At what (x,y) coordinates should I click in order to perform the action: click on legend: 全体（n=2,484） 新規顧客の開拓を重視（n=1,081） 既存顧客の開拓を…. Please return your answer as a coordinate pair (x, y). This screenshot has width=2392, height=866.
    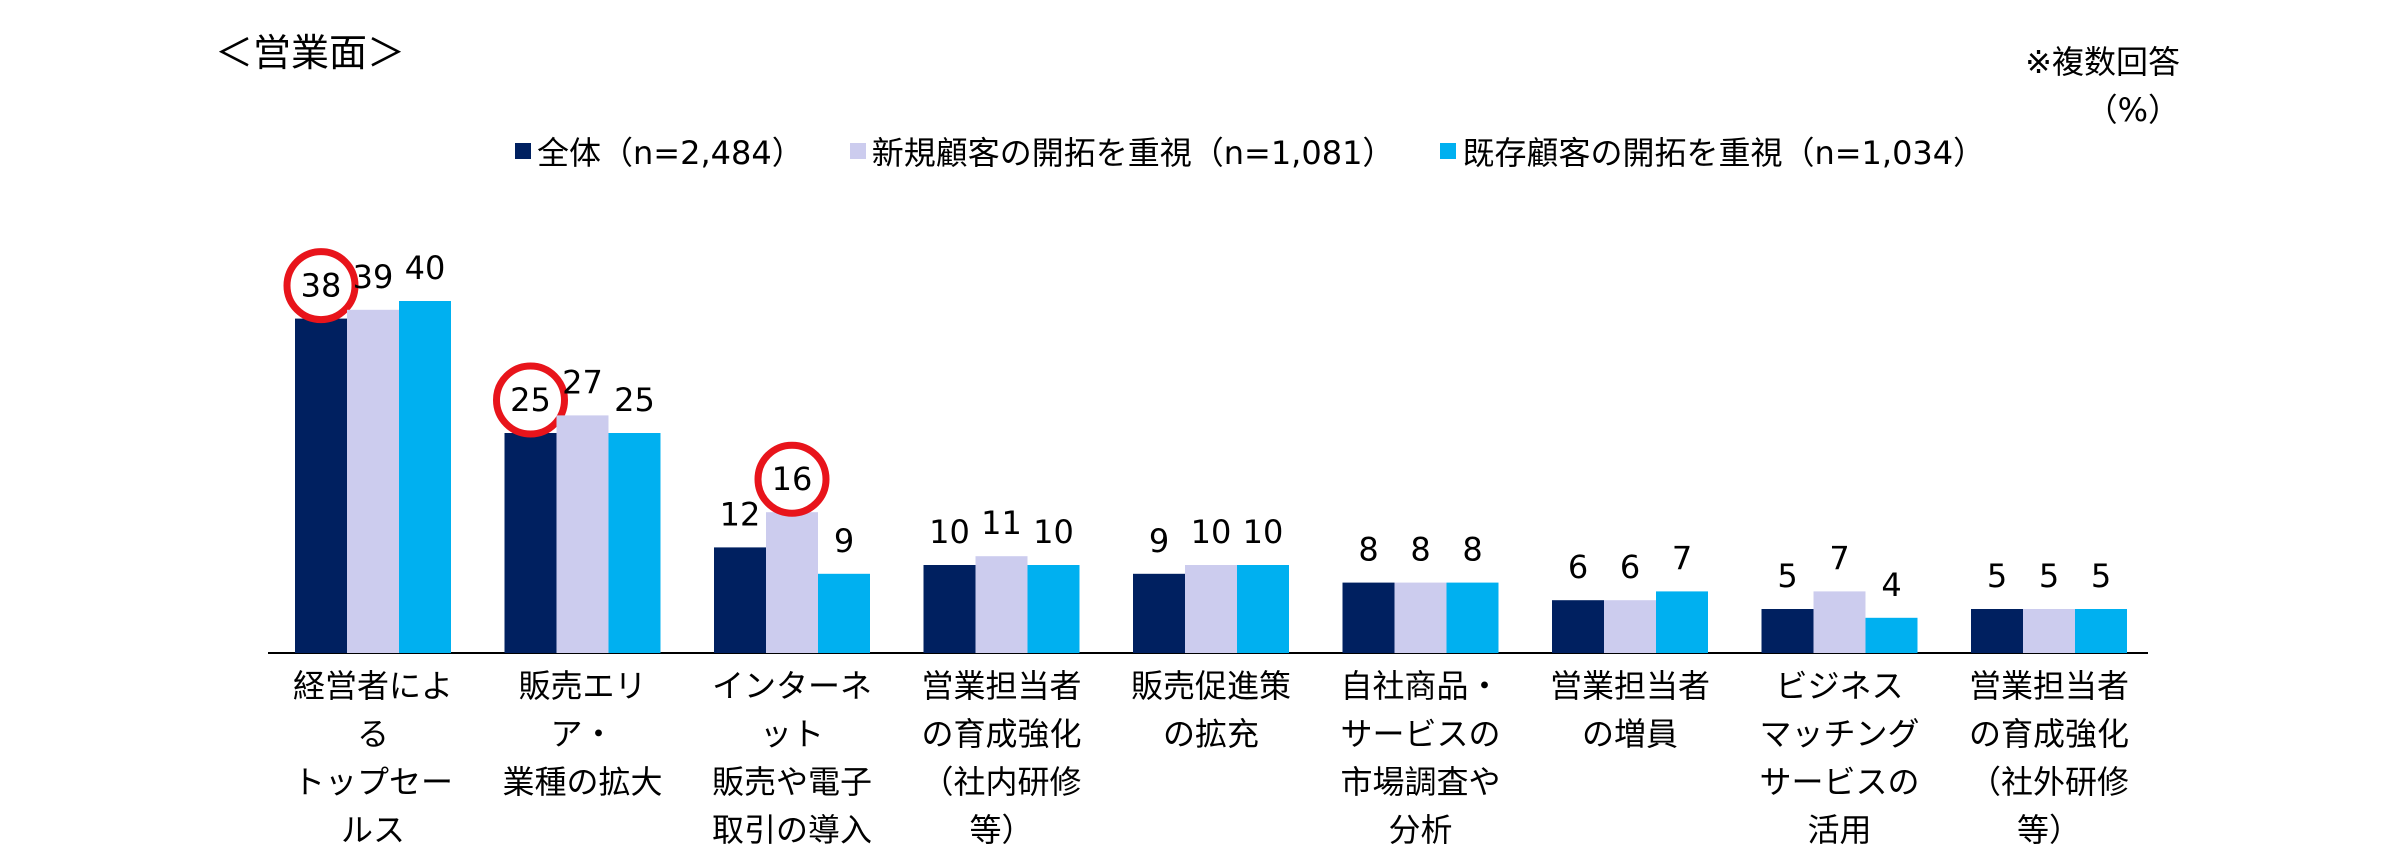
    Looking at the image, I should click on (1250, 151).